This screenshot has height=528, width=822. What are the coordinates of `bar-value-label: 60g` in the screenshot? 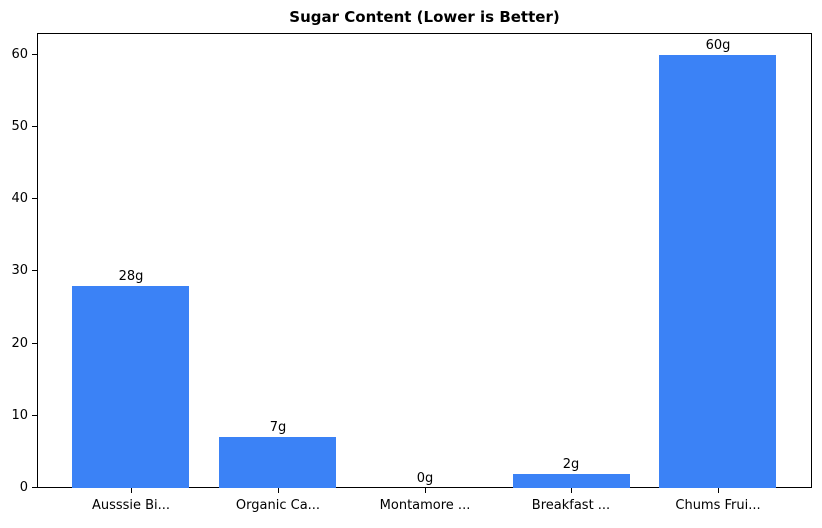 It's located at (718, 45).